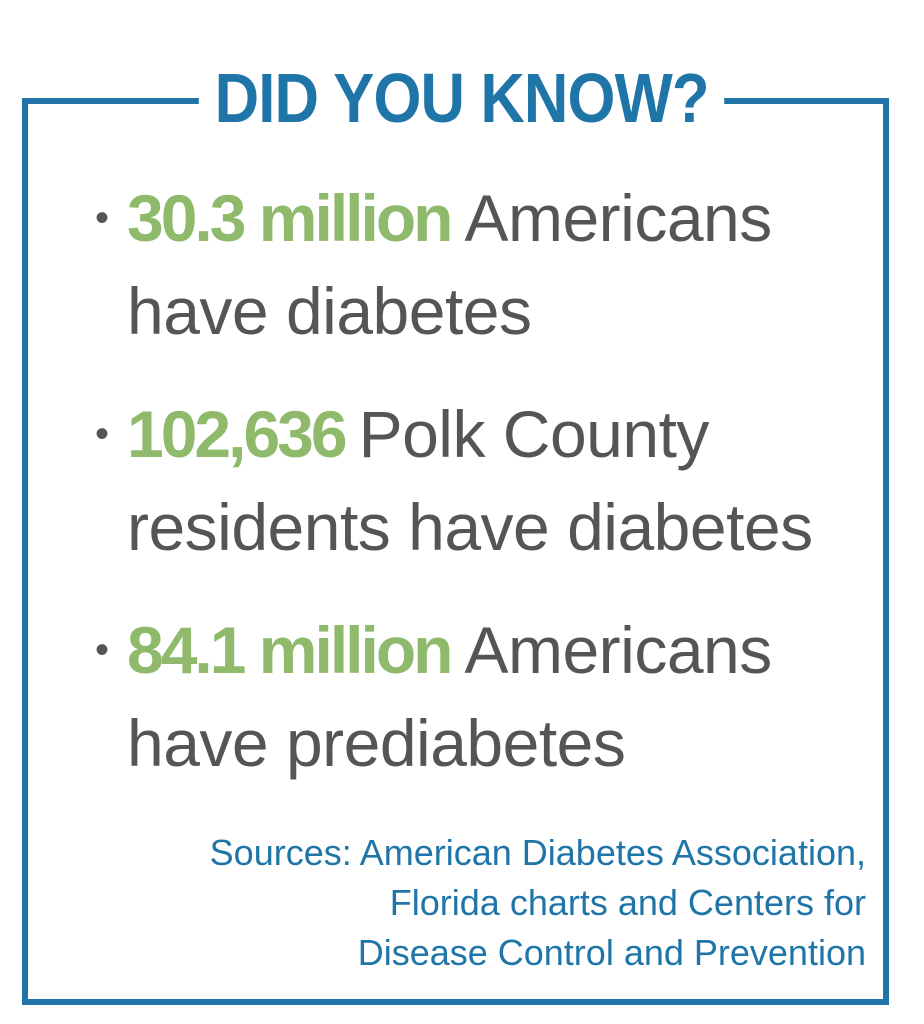 Image resolution: width=924 pixels, height=1024 pixels. What do you see at coordinates (290, 218) in the screenshot?
I see `fact-stat: 30.3 million` at bounding box center [290, 218].